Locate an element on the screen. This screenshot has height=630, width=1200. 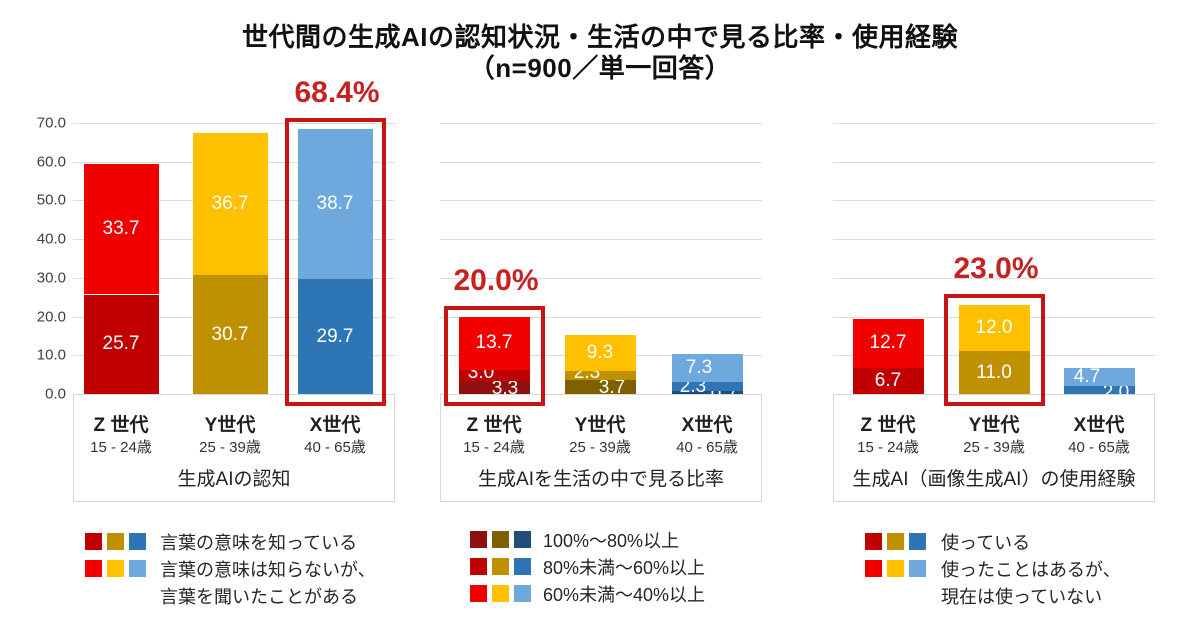
legend-label: 言葉の意味を知っている is located at coordinates (259, 543).